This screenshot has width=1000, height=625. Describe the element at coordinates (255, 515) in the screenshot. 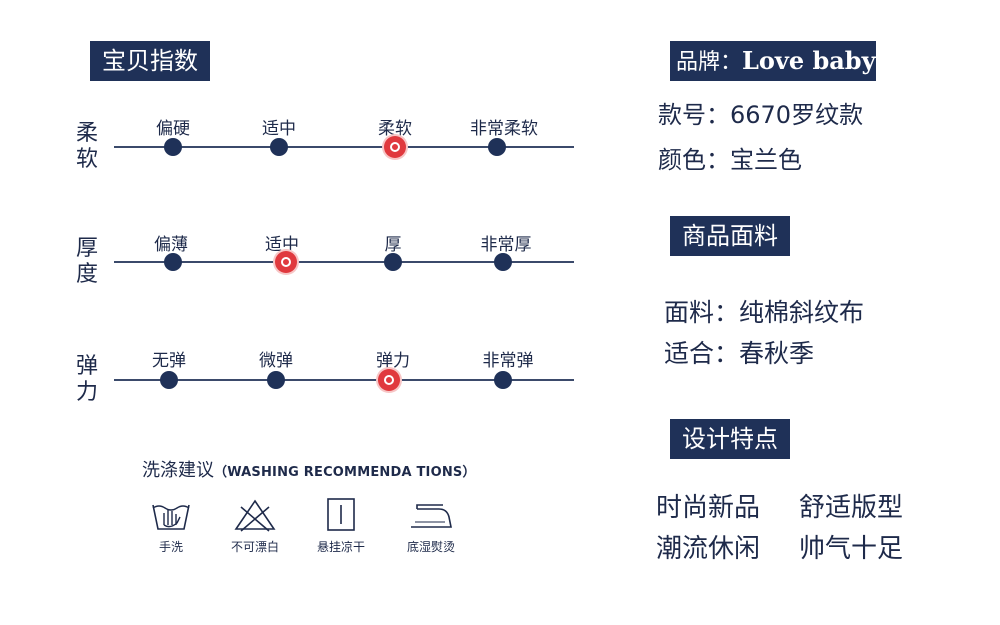

I see `no-bleach-icon` at that location.